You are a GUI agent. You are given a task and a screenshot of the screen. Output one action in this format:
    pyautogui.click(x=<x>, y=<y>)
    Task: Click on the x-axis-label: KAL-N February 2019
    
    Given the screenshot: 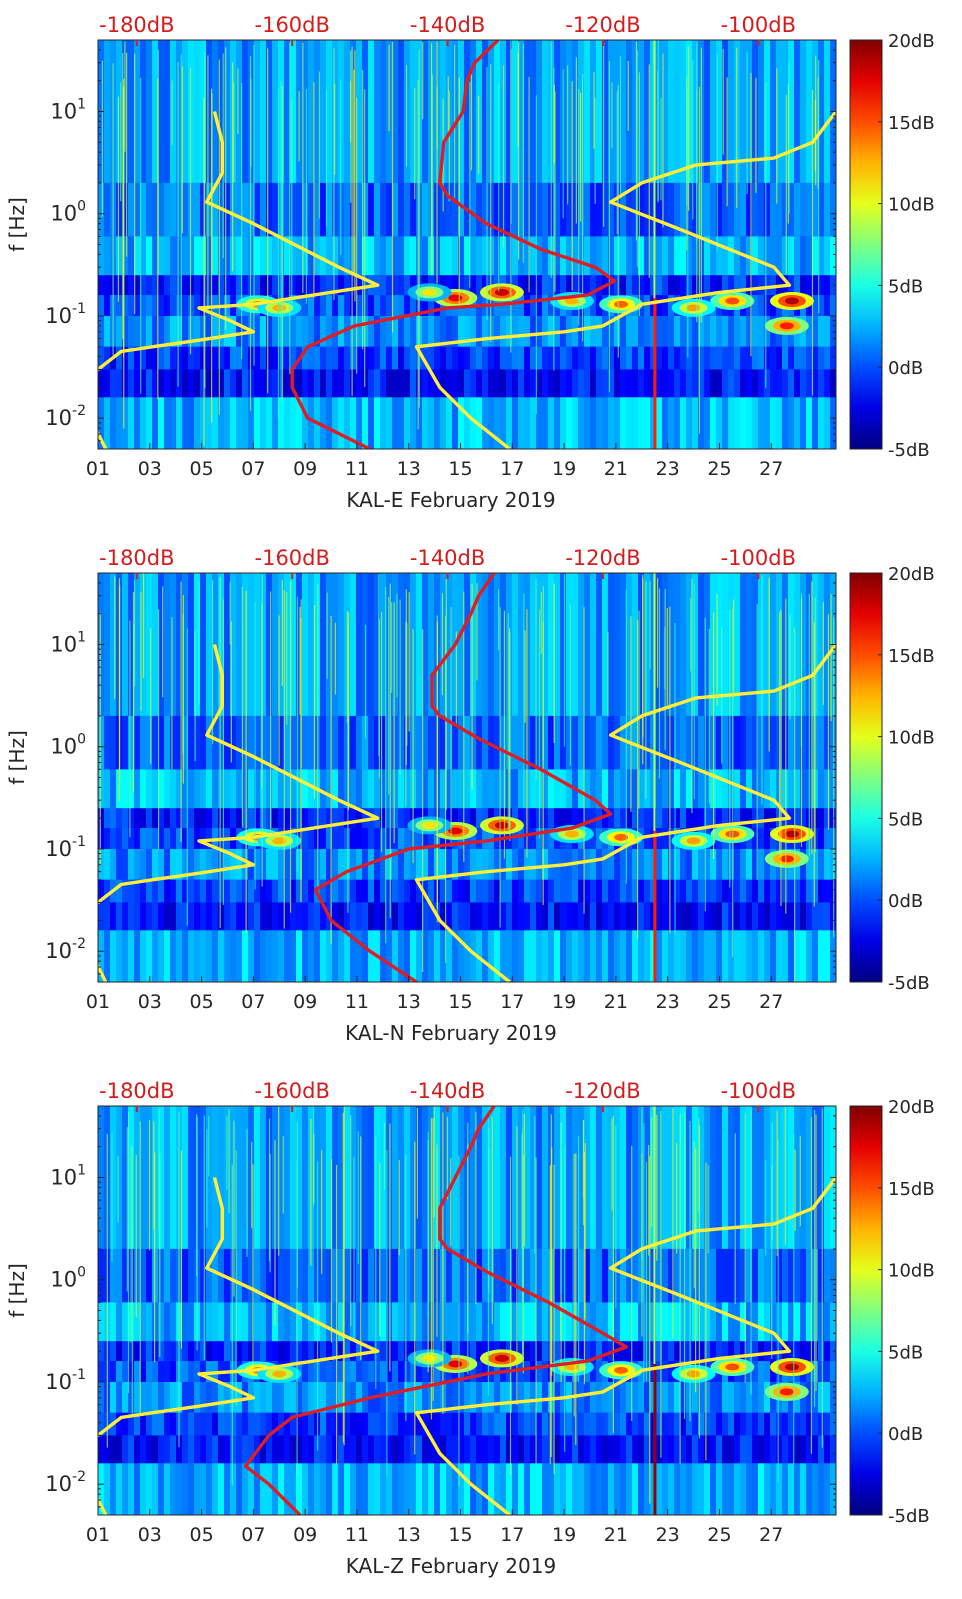 What is the action you would take?
    pyautogui.click(x=451, y=1033)
    